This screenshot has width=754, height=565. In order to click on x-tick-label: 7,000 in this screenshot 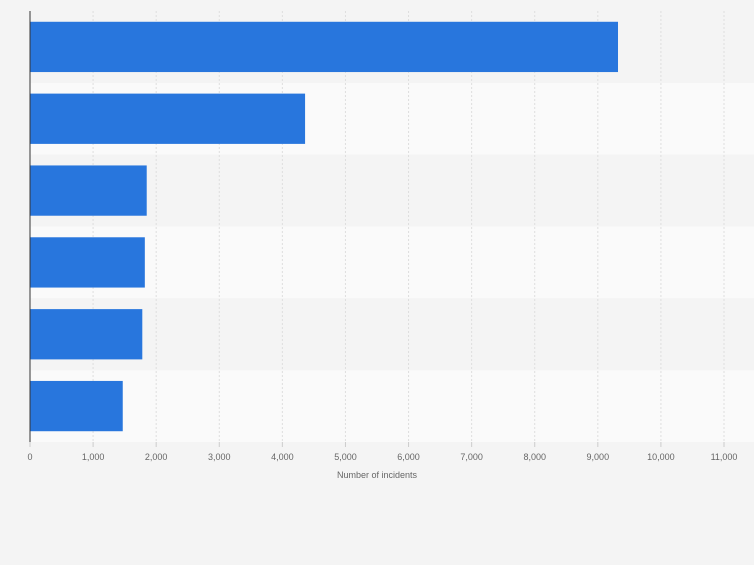, I will do `click(471, 457)`.